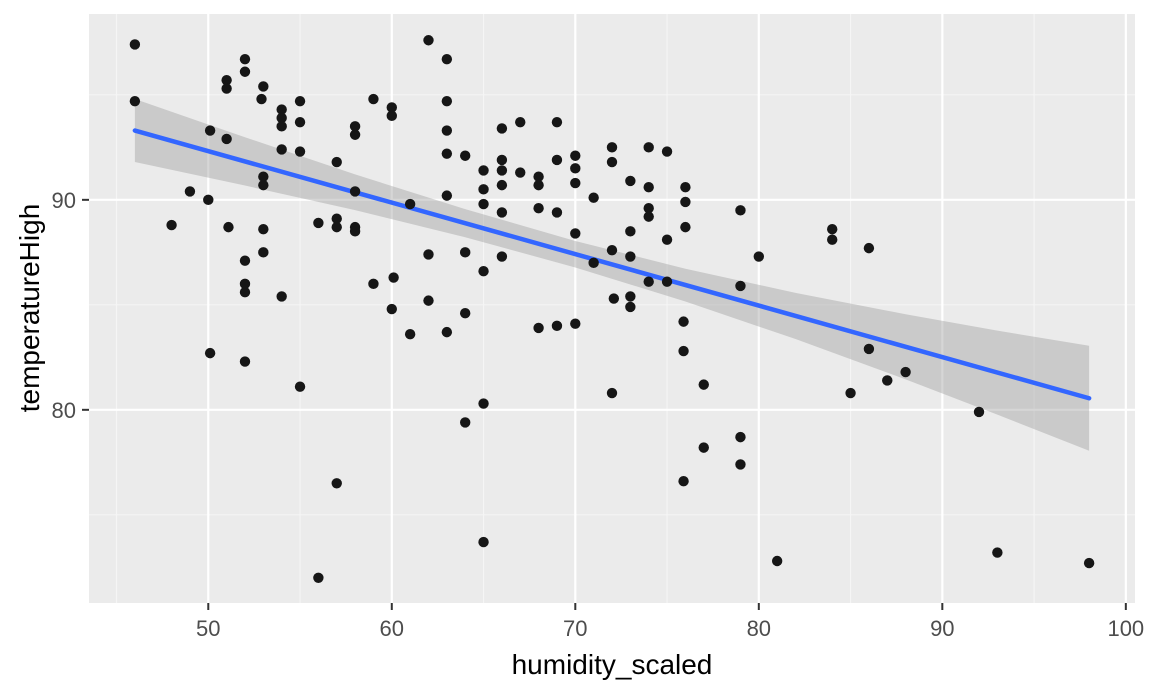 This screenshot has height=691, width=1152. I want to click on x-axis-title: humidity_scaled, so click(612, 664).